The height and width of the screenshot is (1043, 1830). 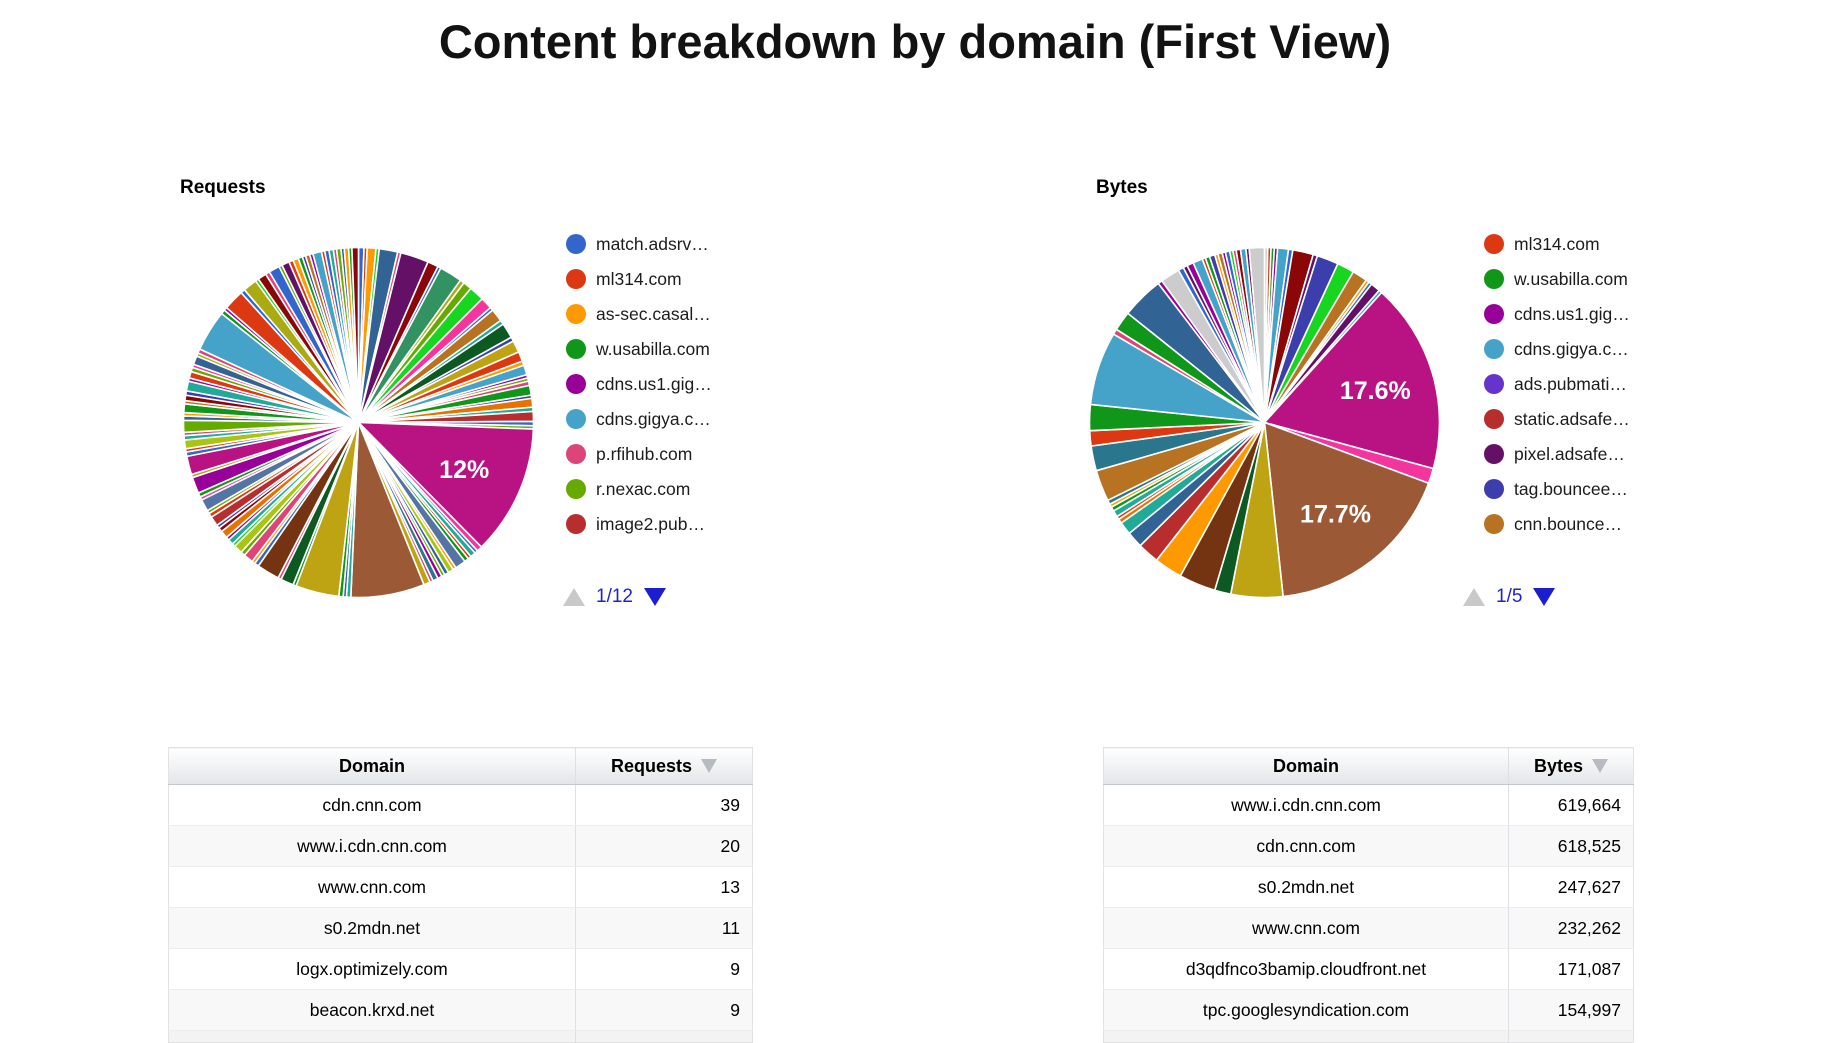 I want to click on bytes-section-label: Bytes, so click(x=1122, y=187).